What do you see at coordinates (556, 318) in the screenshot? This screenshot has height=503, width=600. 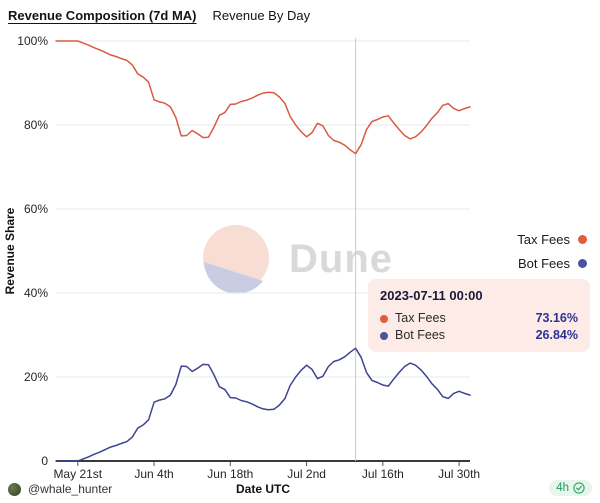 I see `tooltip-value: 73.16%` at bounding box center [556, 318].